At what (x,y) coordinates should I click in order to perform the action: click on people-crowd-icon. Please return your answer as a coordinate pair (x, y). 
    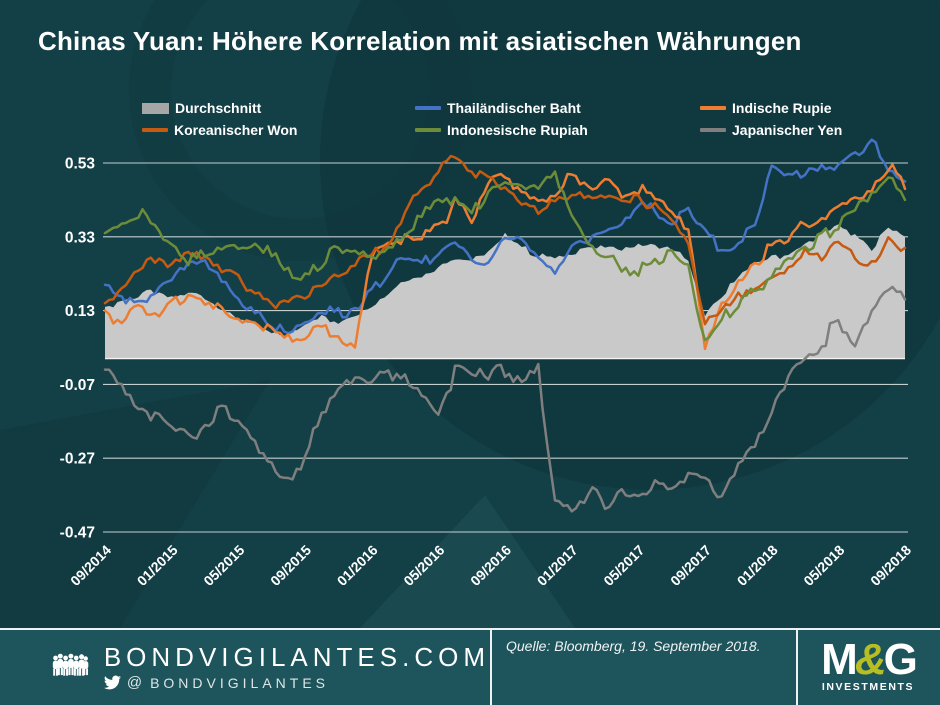
    Looking at the image, I should click on (70, 664).